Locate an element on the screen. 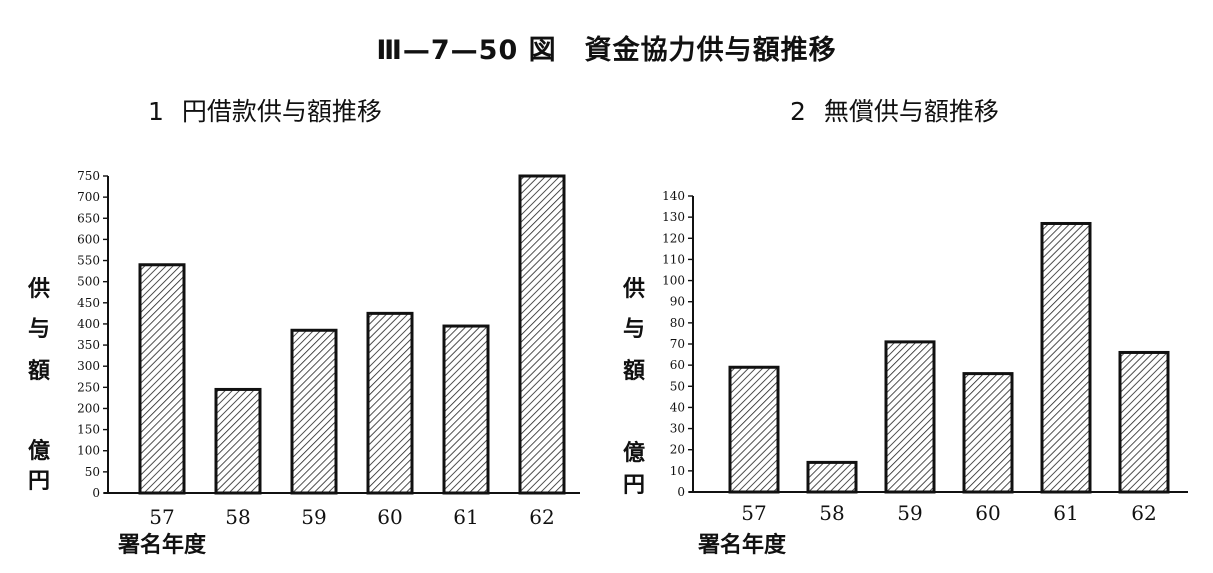 This screenshot has width=1213, height=573. panel-1-title-text: 円借款供与額推移 is located at coordinates (281, 111).